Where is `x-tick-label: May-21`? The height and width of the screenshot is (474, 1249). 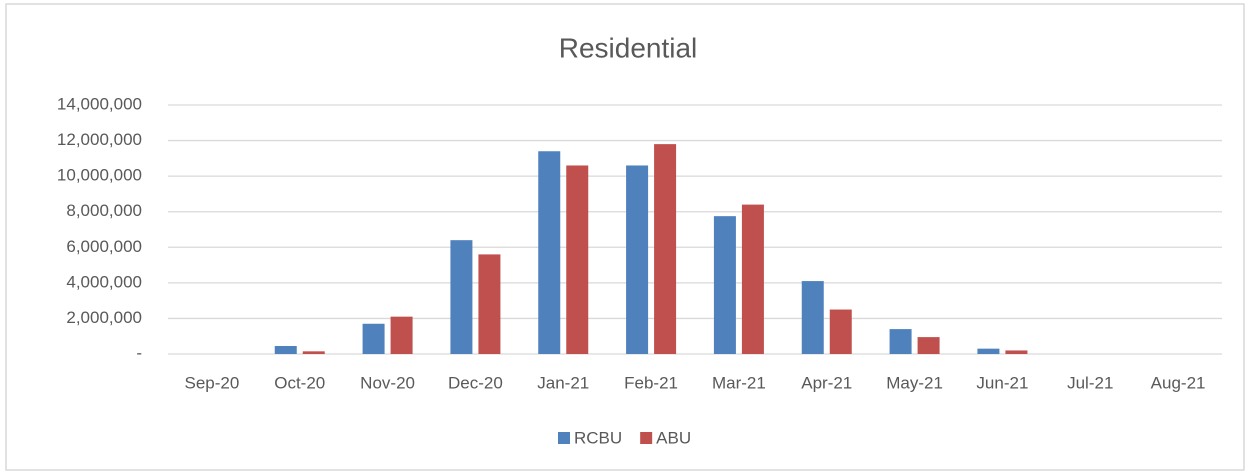
x-tick-label: May-21 is located at coordinates (914, 382).